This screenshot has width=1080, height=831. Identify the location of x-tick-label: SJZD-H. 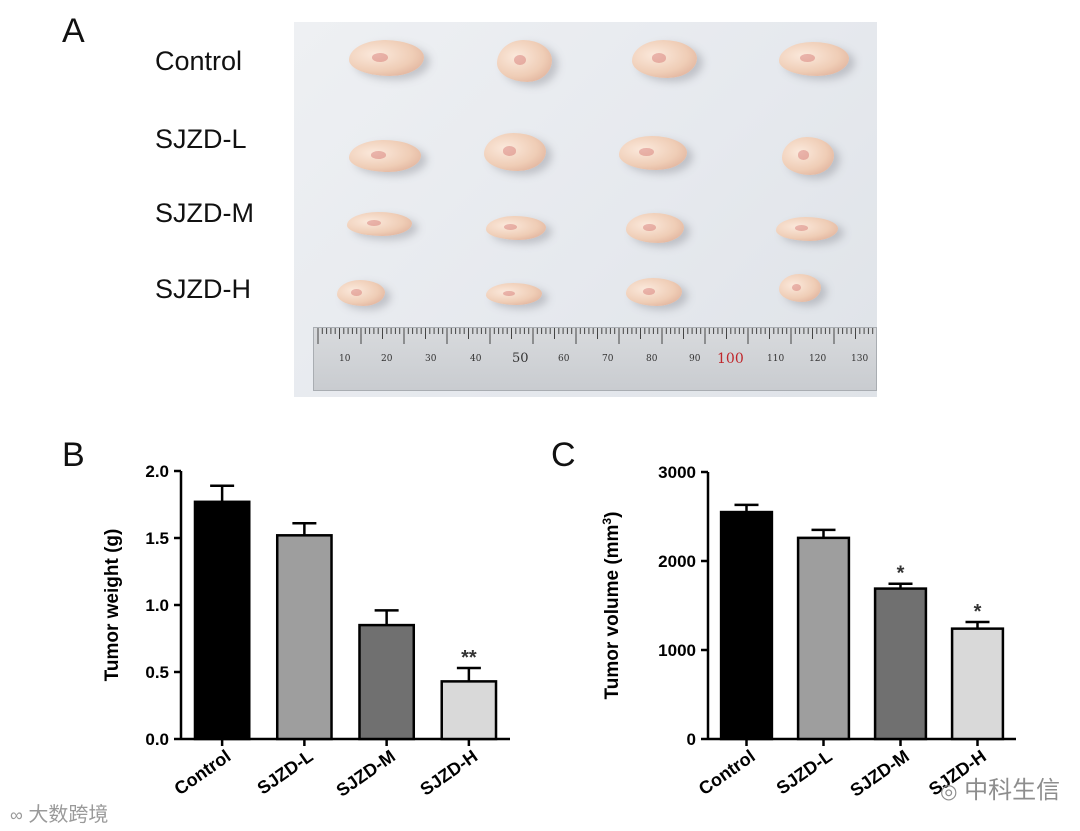
(448, 773).